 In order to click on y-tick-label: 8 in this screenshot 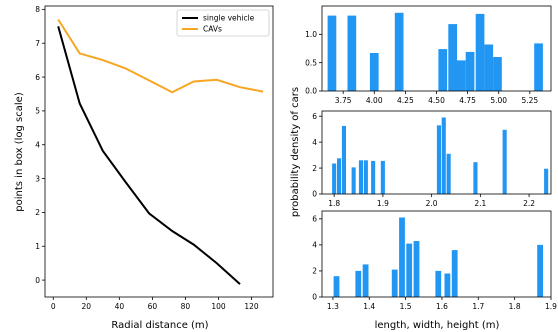, I will do `click(37, 9)`.